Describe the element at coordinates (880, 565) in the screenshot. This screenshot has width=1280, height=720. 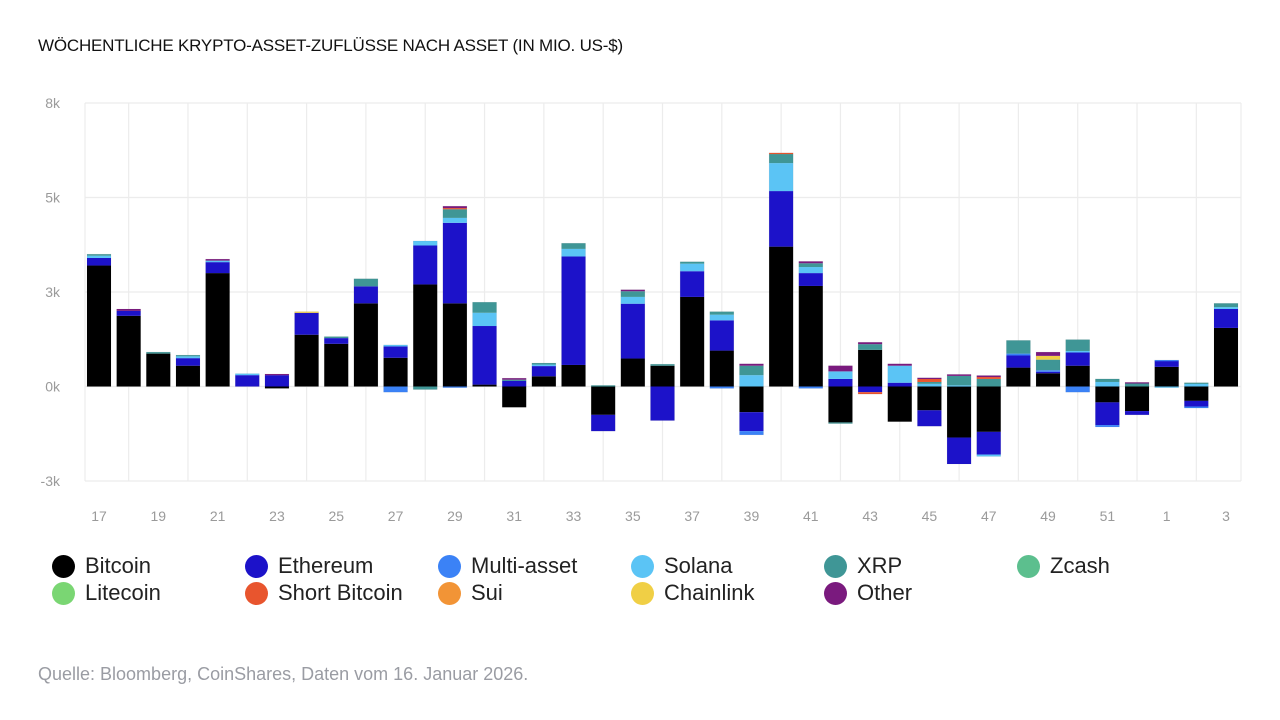
I see `legend-label: XRP` at that location.